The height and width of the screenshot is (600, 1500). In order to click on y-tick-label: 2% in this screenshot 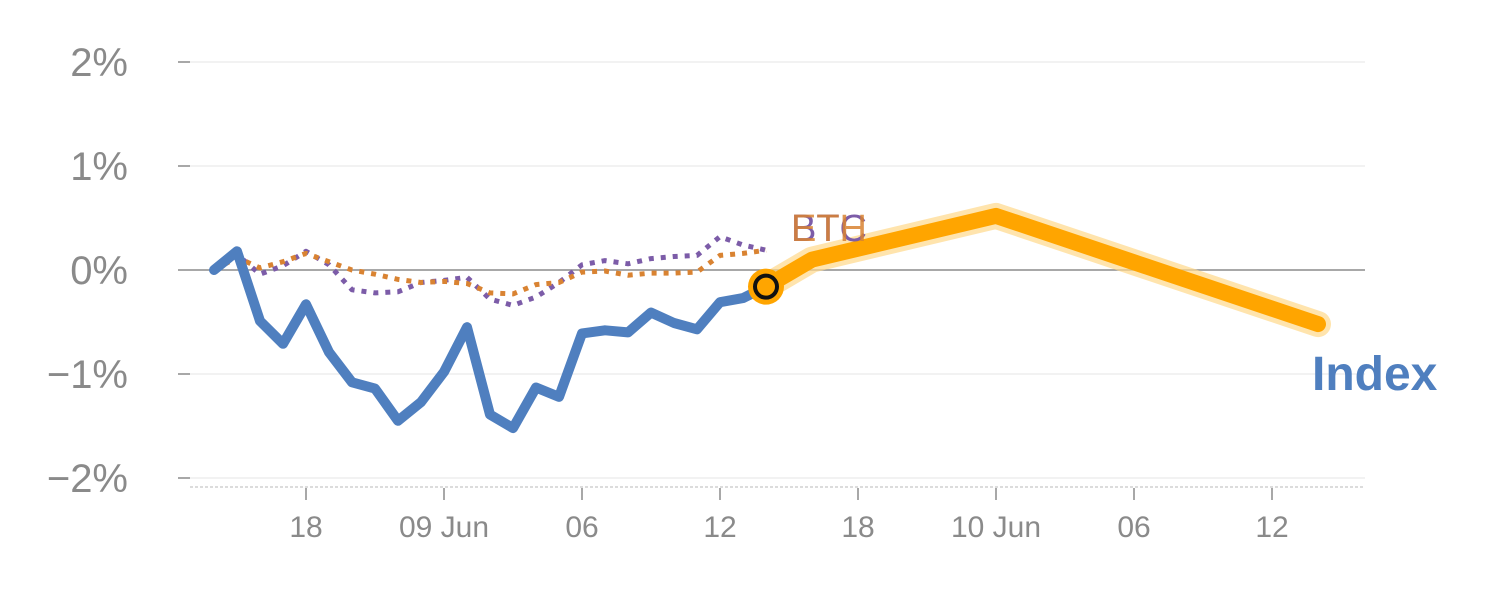, I will do `click(99, 63)`.